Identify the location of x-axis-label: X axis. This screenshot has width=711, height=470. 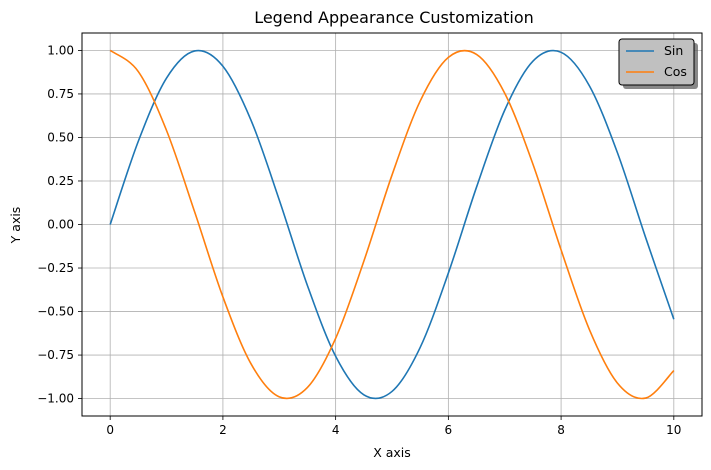
(392, 452).